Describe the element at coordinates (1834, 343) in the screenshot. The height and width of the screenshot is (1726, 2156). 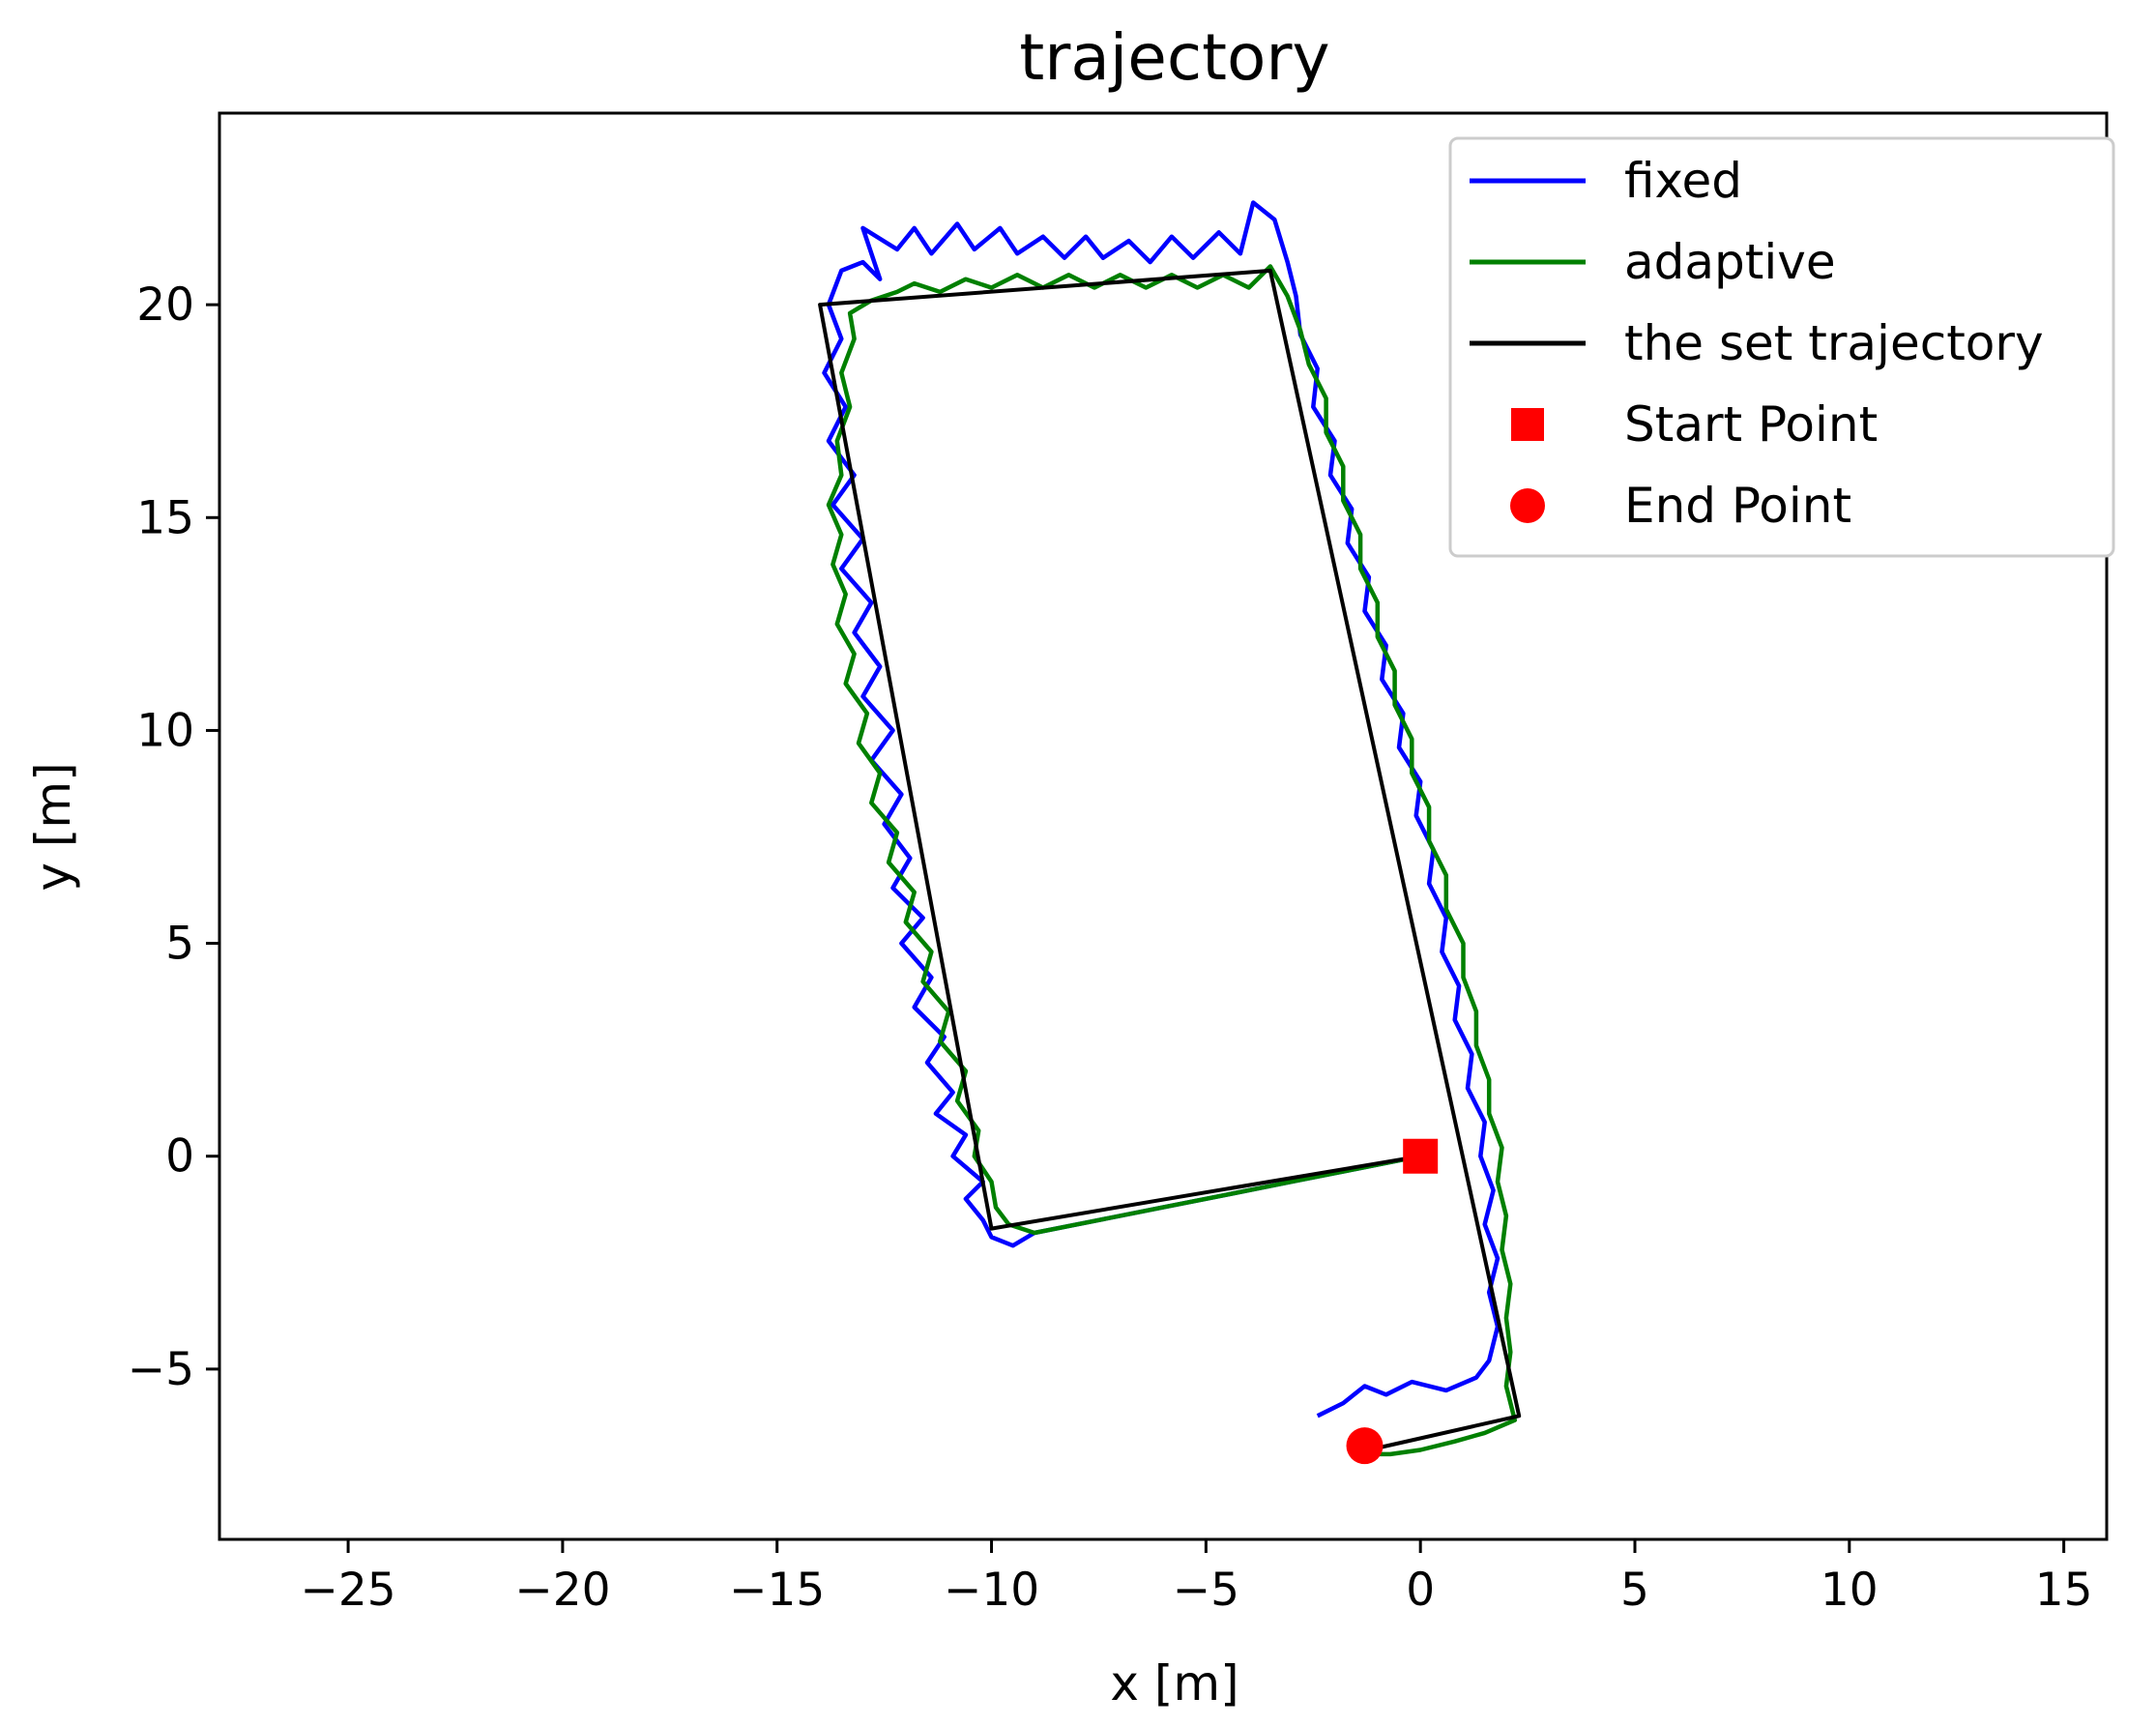
I see `legend-label-set-trajectory: the set trajectory` at that location.